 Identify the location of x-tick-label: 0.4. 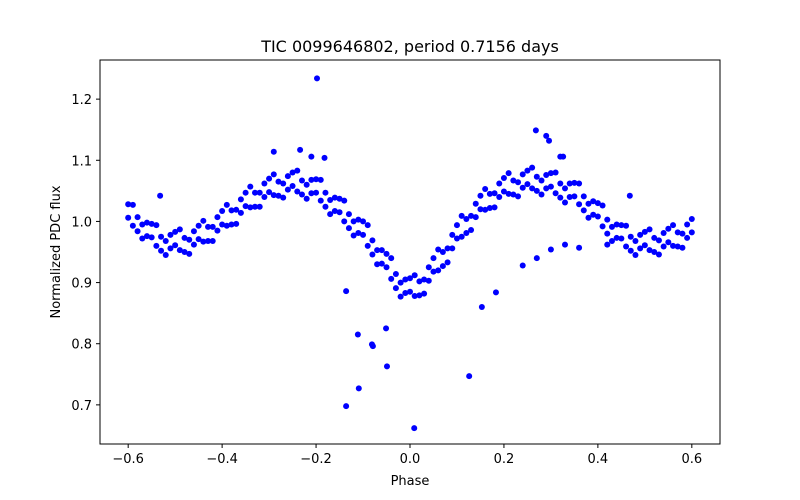
(598, 459).